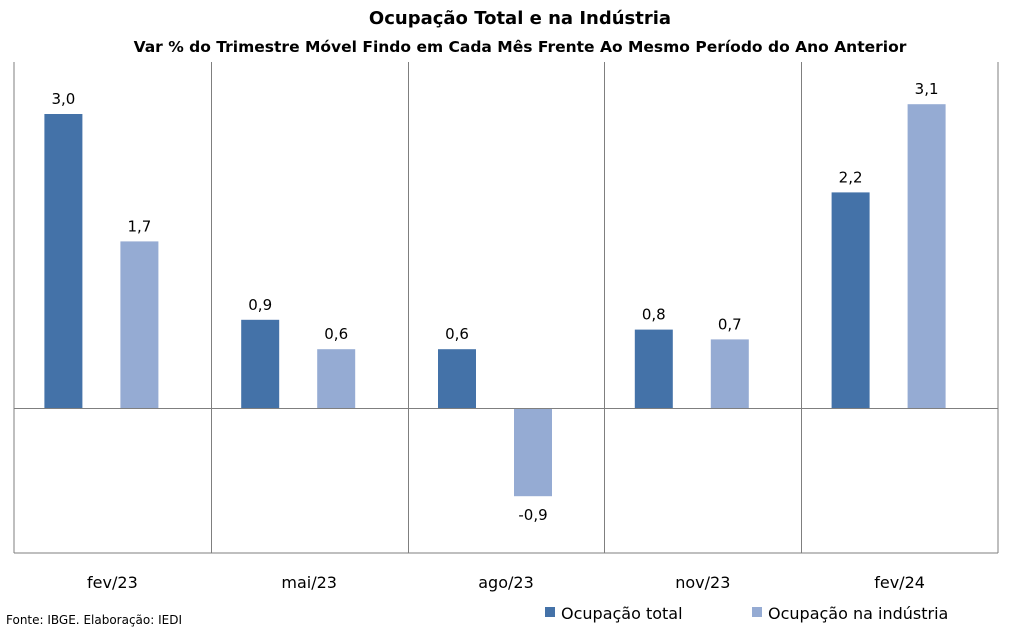 The height and width of the screenshot is (631, 1013). What do you see at coordinates (858, 613) in the screenshot?
I see `legend-label: Ocupação na indústria` at bounding box center [858, 613].